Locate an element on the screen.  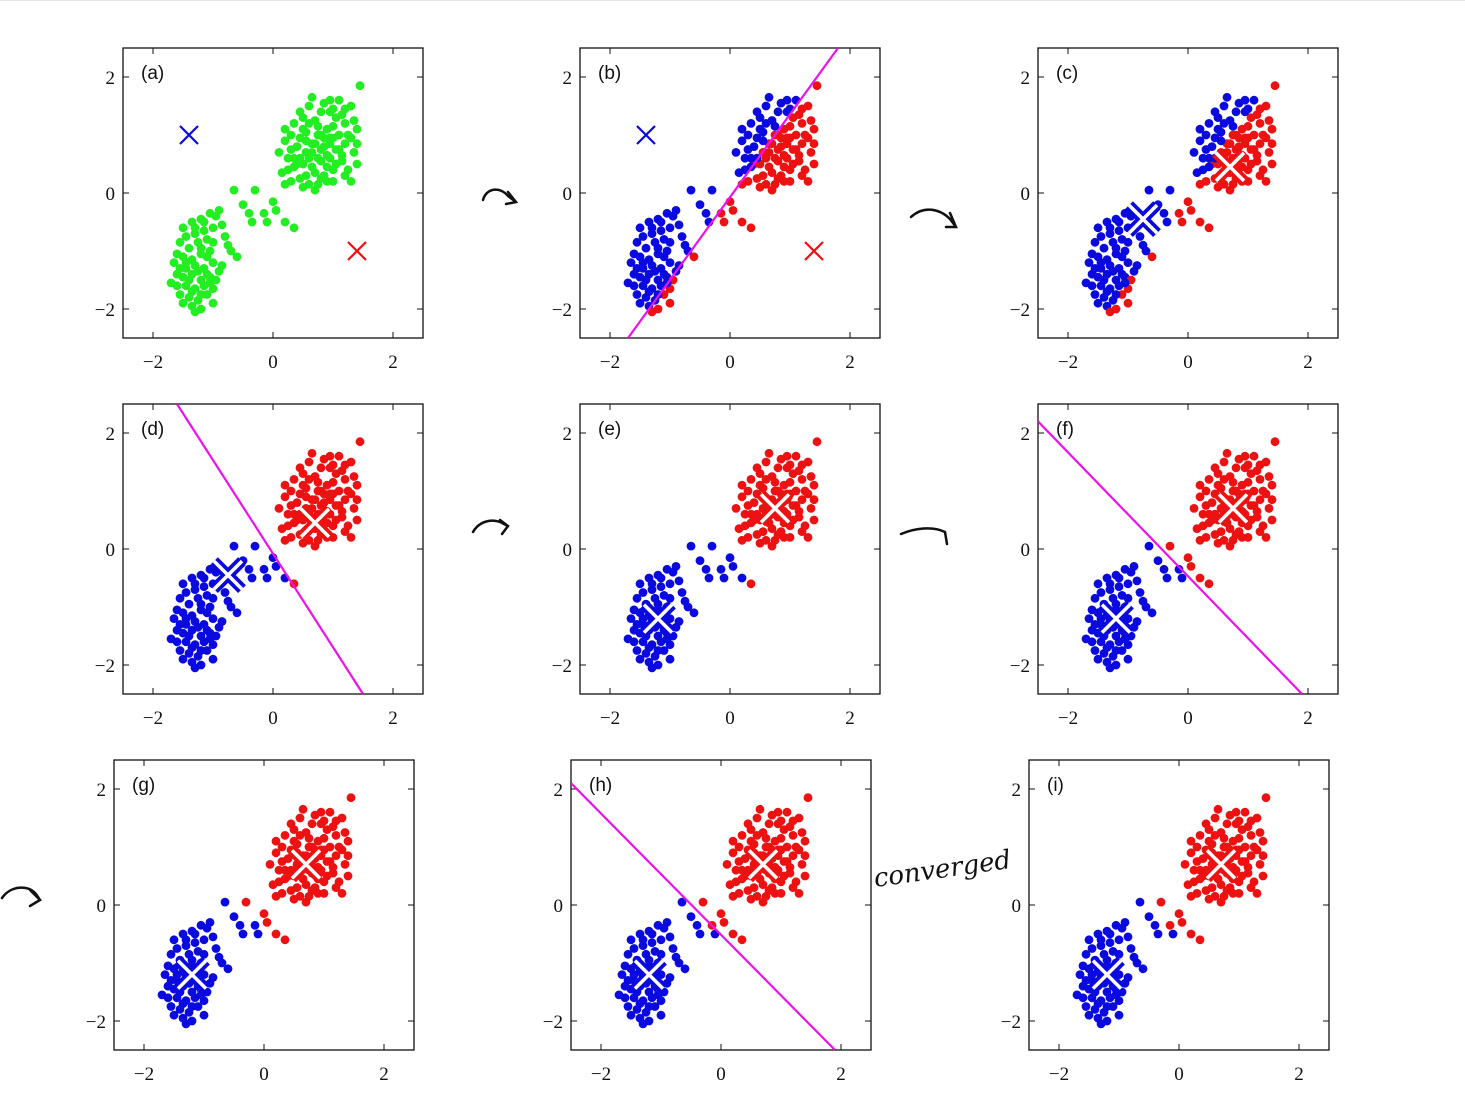
x-tick-label: 2 is located at coordinates (1308, 718).